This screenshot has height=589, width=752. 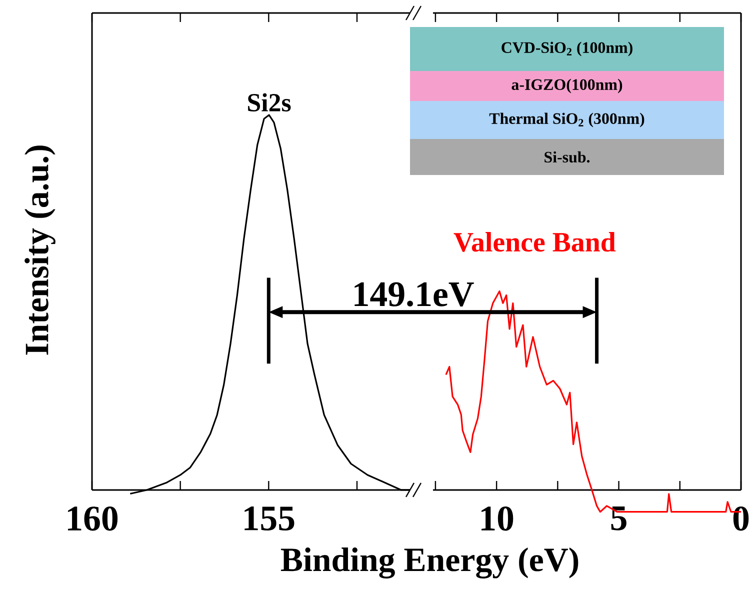 What do you see at coordinates (567, 157) in the screenshot?
I see `text: Si-sub.` at bounding box center [567, 157].